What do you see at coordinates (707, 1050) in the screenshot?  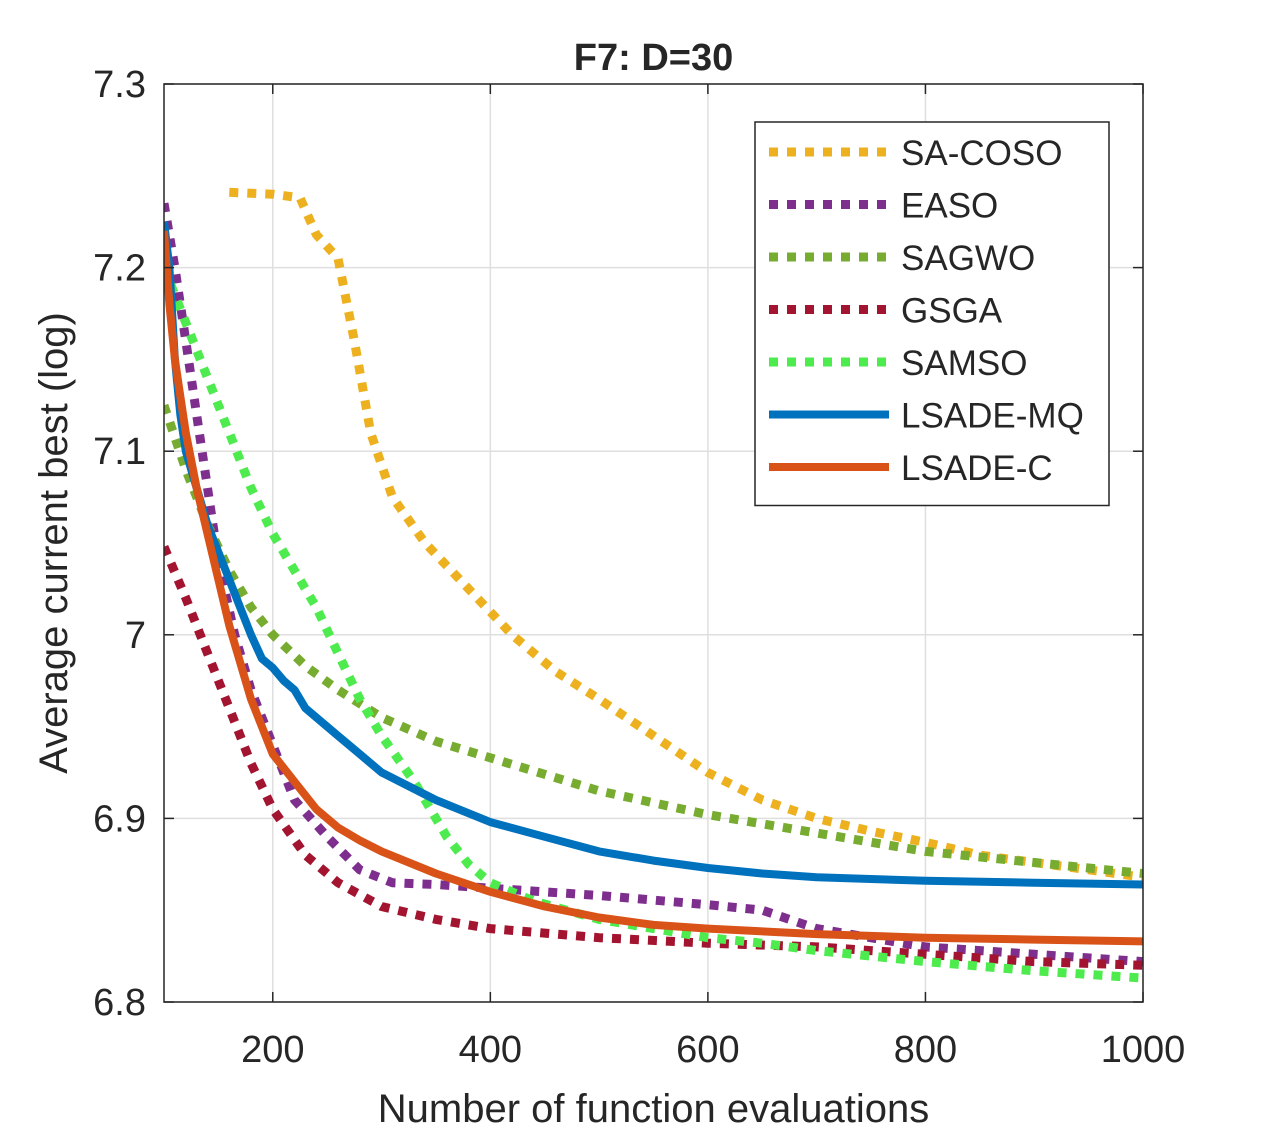 I see `x-tick-label: 600` at bounding box center [707, 1050].